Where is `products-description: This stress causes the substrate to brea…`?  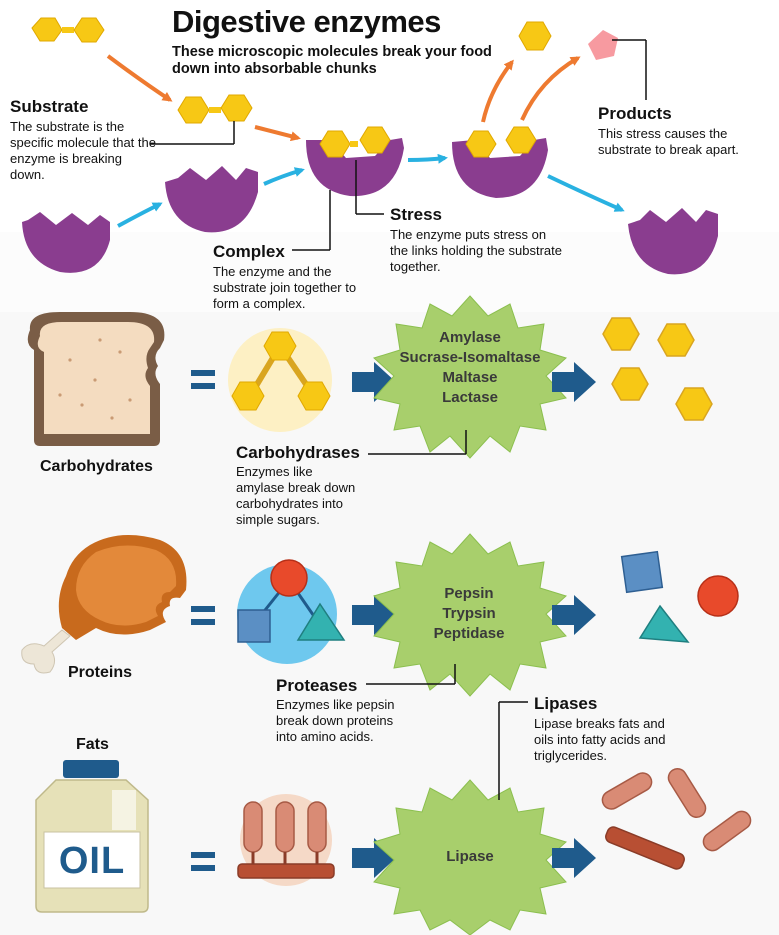
products-description: This stress causes the substrate to brea… is located at coordinates (668, 141).